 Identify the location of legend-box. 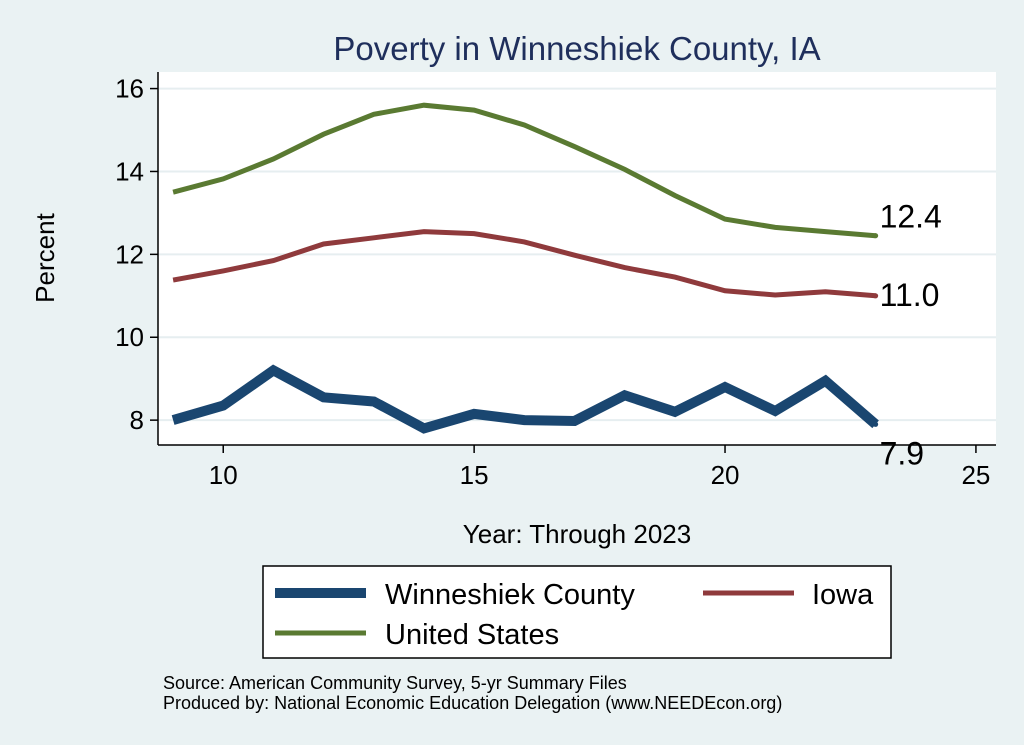
(577, 612).